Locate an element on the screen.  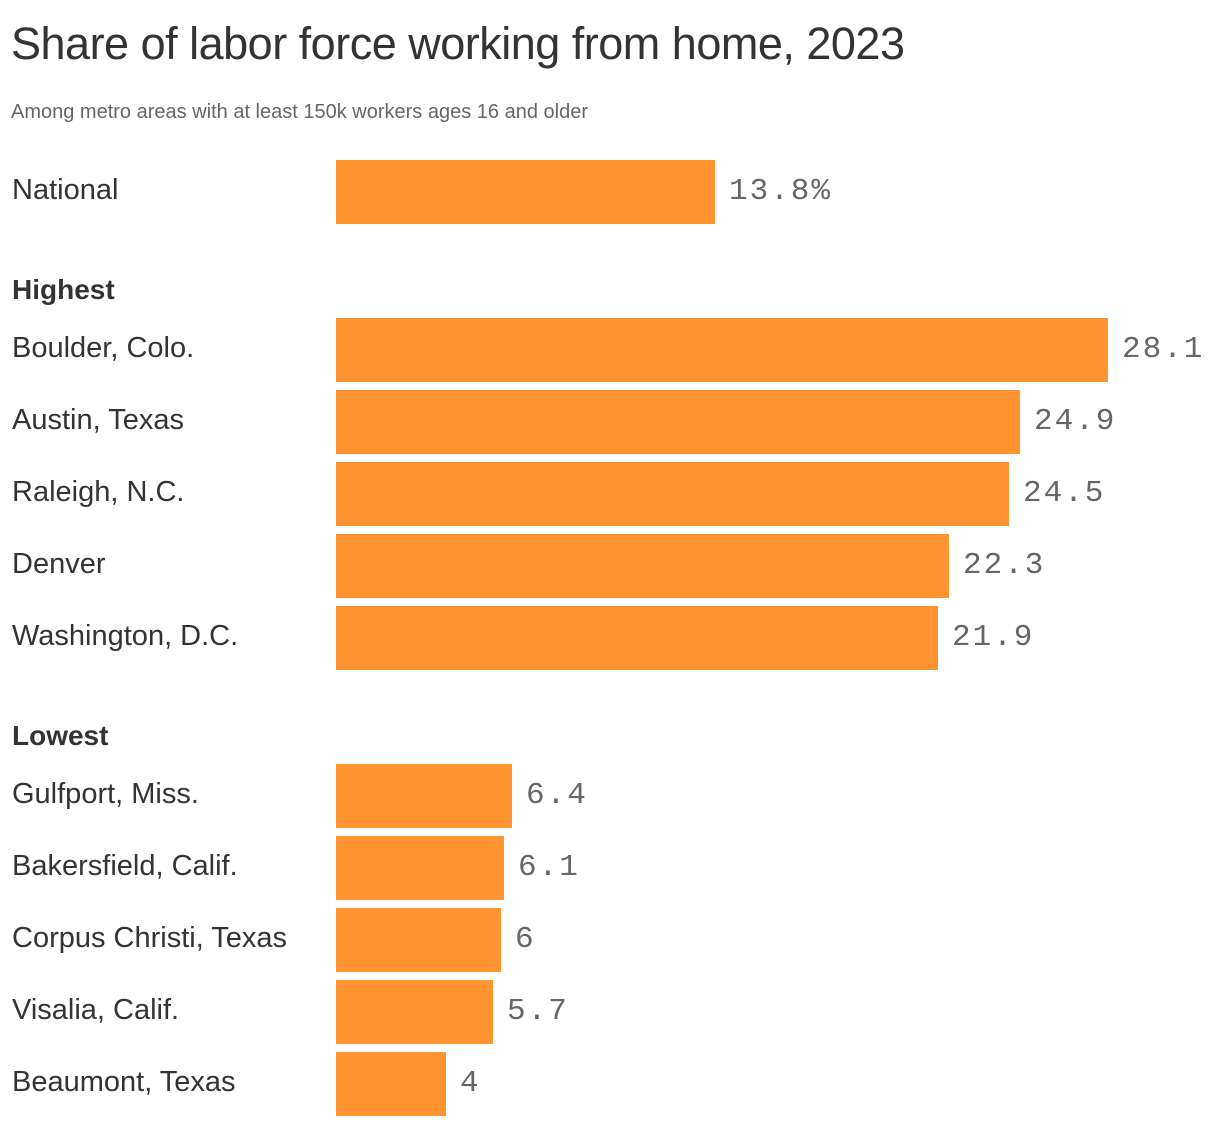
row-label: Raleigh, N.C. is located at coordinates (98, 492).